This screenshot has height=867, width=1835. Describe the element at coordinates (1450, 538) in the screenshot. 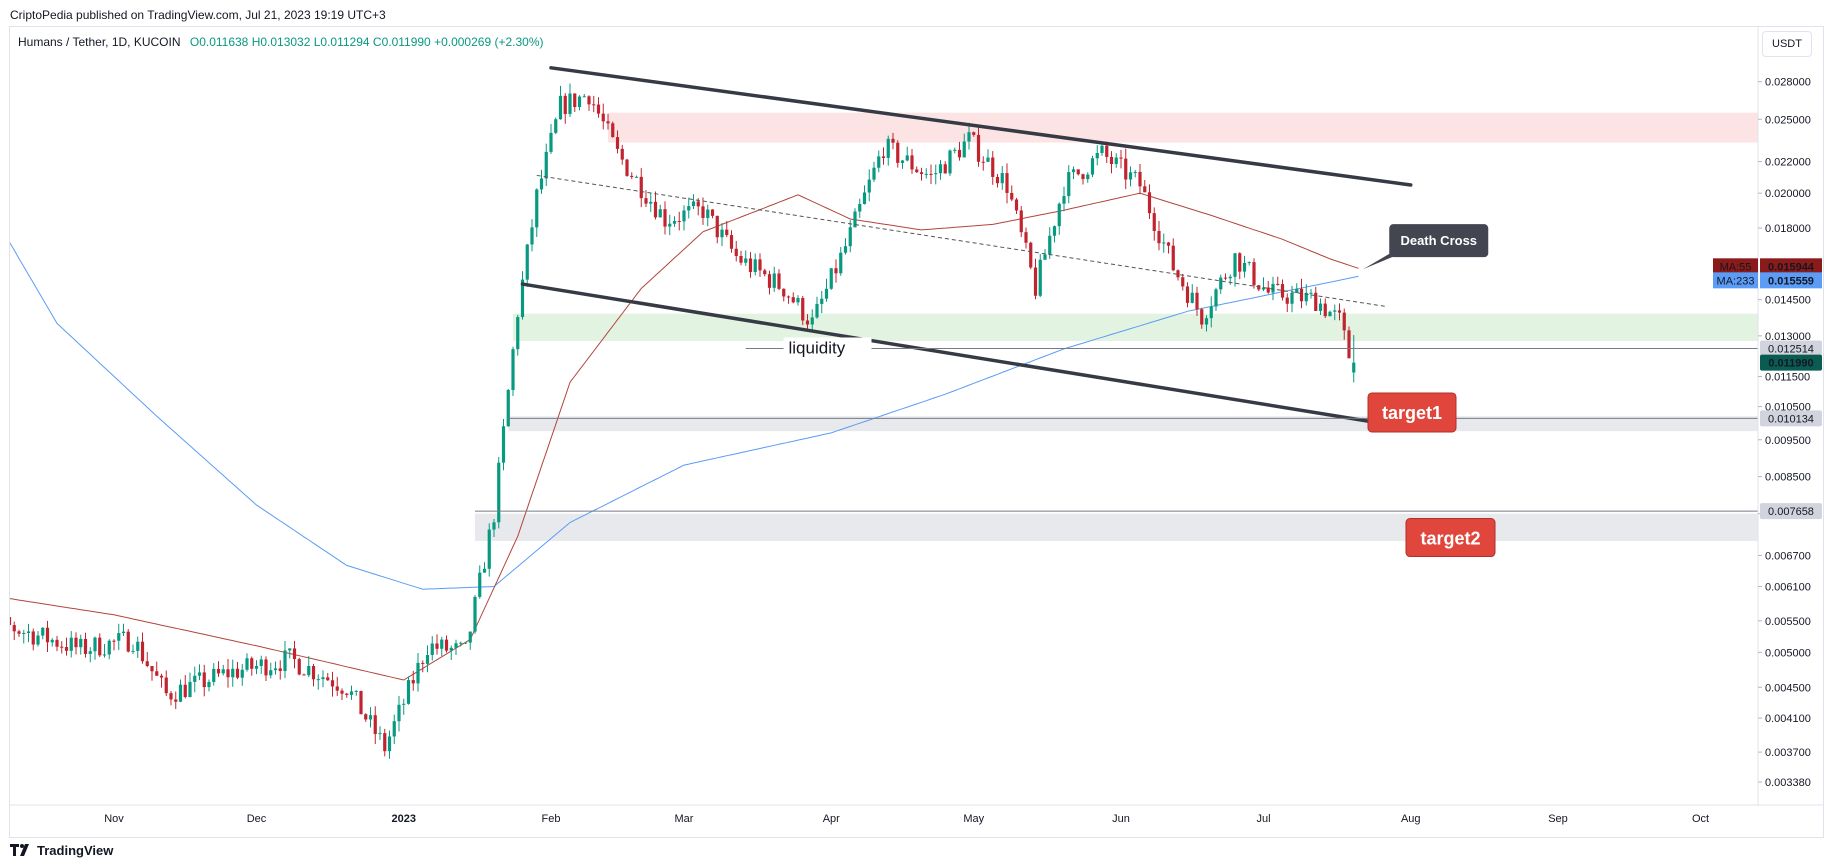

I see `target2-box` at that location.